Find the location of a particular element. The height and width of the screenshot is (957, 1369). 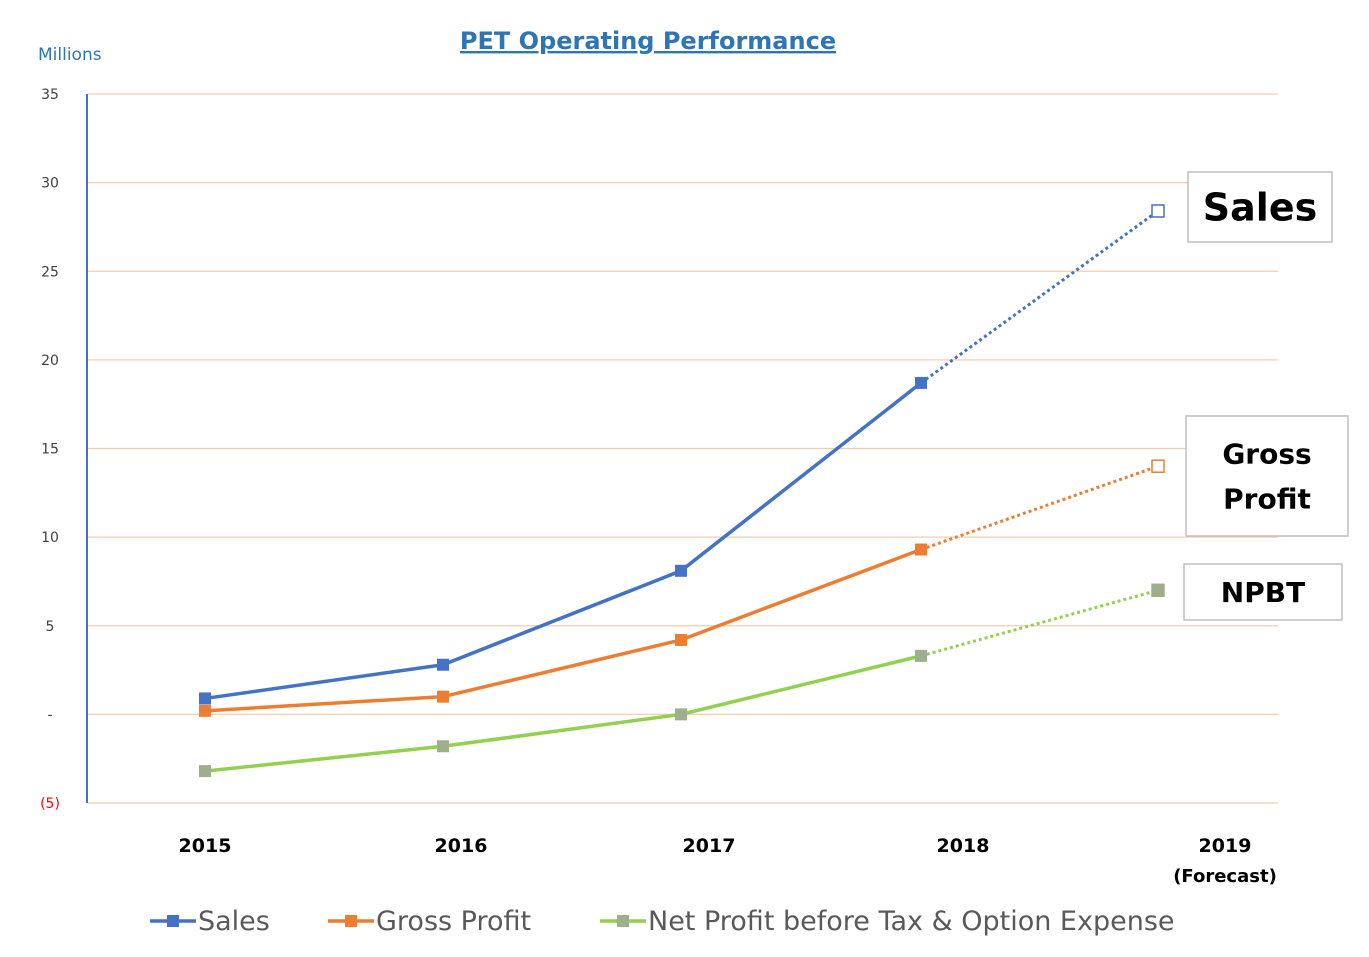

x-tick-label: 2018 is located at coordinates (963, 846).